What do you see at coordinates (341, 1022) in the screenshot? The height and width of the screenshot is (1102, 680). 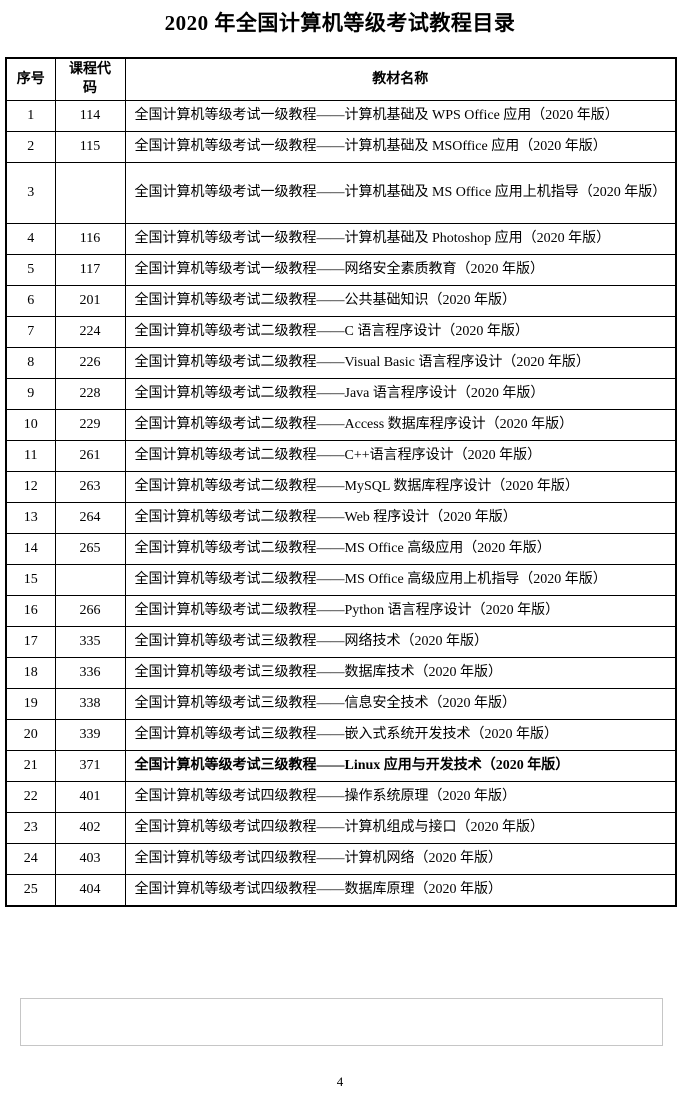 I see `bottom-empty-box` at bounding box center [341, 1022].